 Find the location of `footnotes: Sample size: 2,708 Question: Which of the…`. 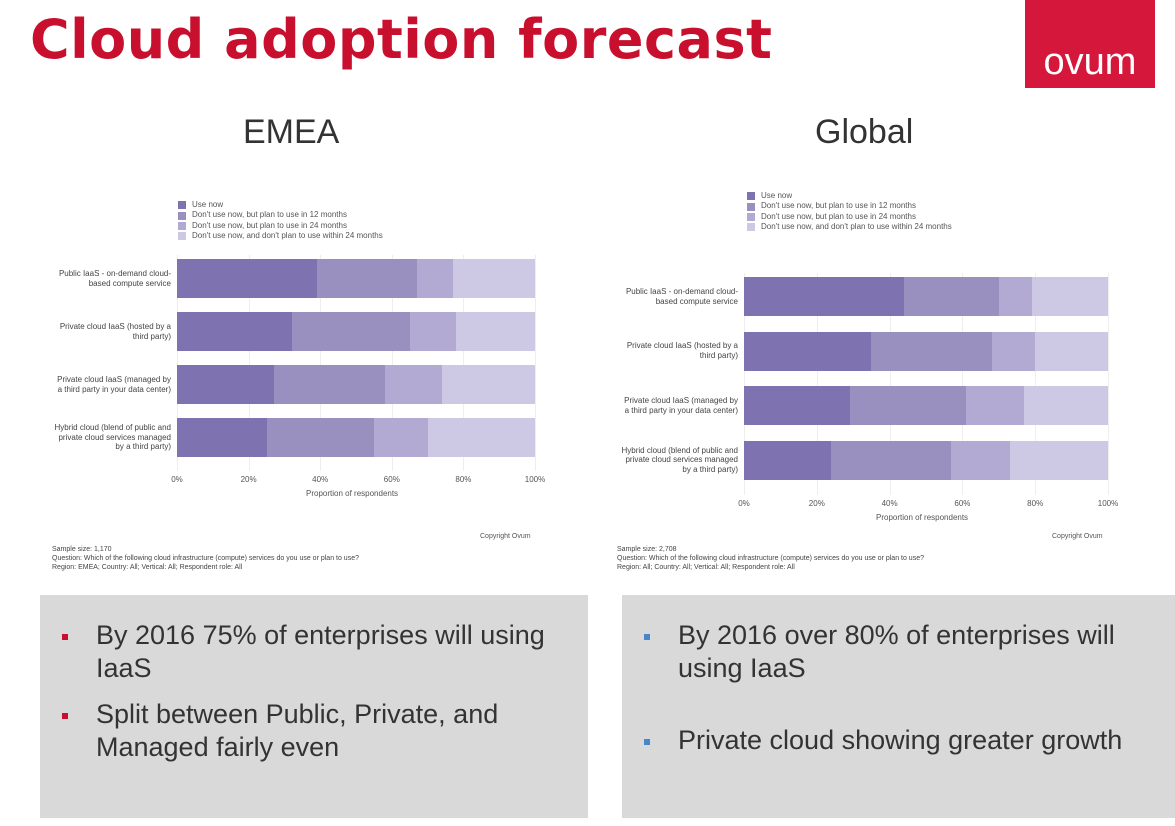

footnotes: Sample size: 2,708 Question: Which of the… is located at coordinates (770, 558).